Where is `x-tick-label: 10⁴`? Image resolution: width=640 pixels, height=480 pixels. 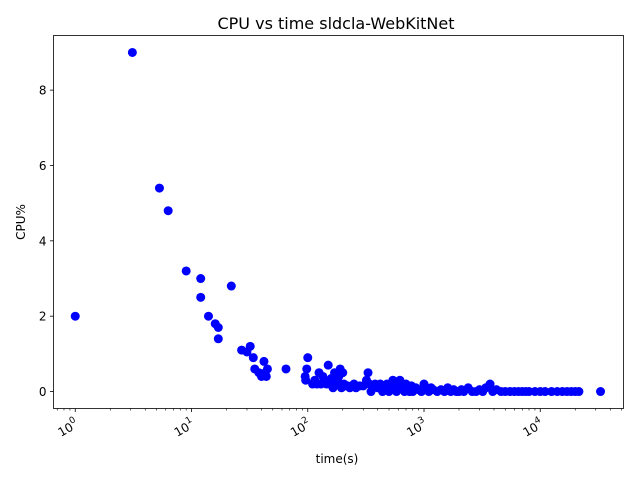 x-tick-label: 10⁴ is located at coordinates (533, 427).